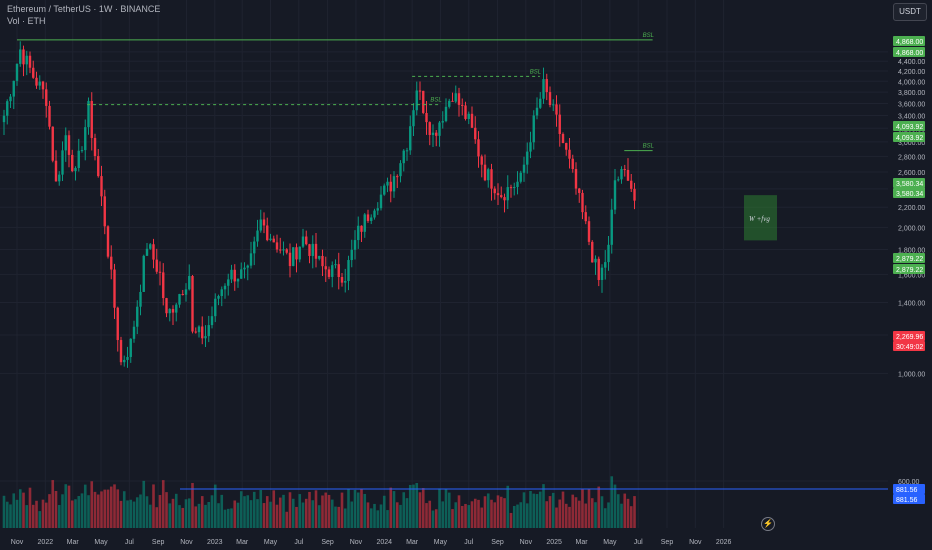 Image resolution: width=932 pixels, height=550 pixels. What do you see at coordinates (910, 12) in the screenshot?
I see `currency-button: USDT` at bounding box center [910, 12].